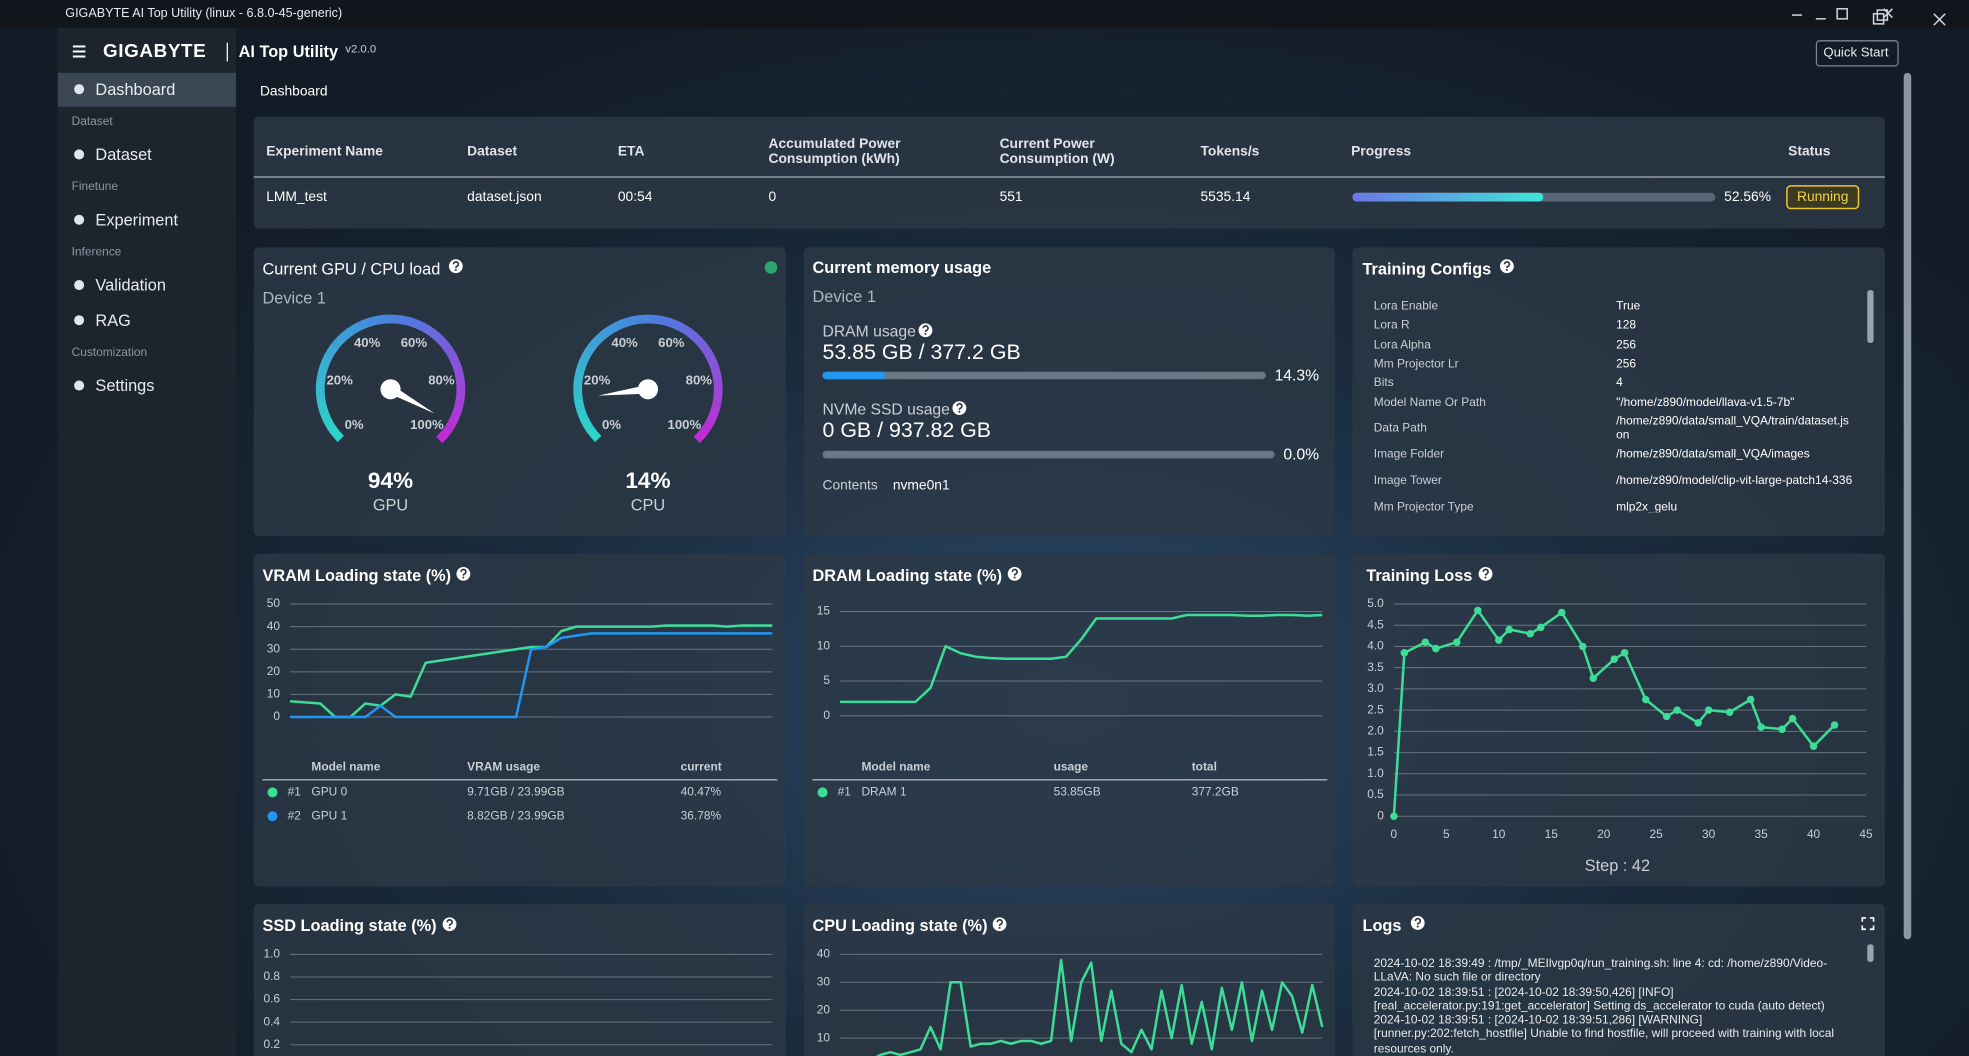 The image size is (1969, 1056). I want to click on nav-item: Validation, so click(130, 285).